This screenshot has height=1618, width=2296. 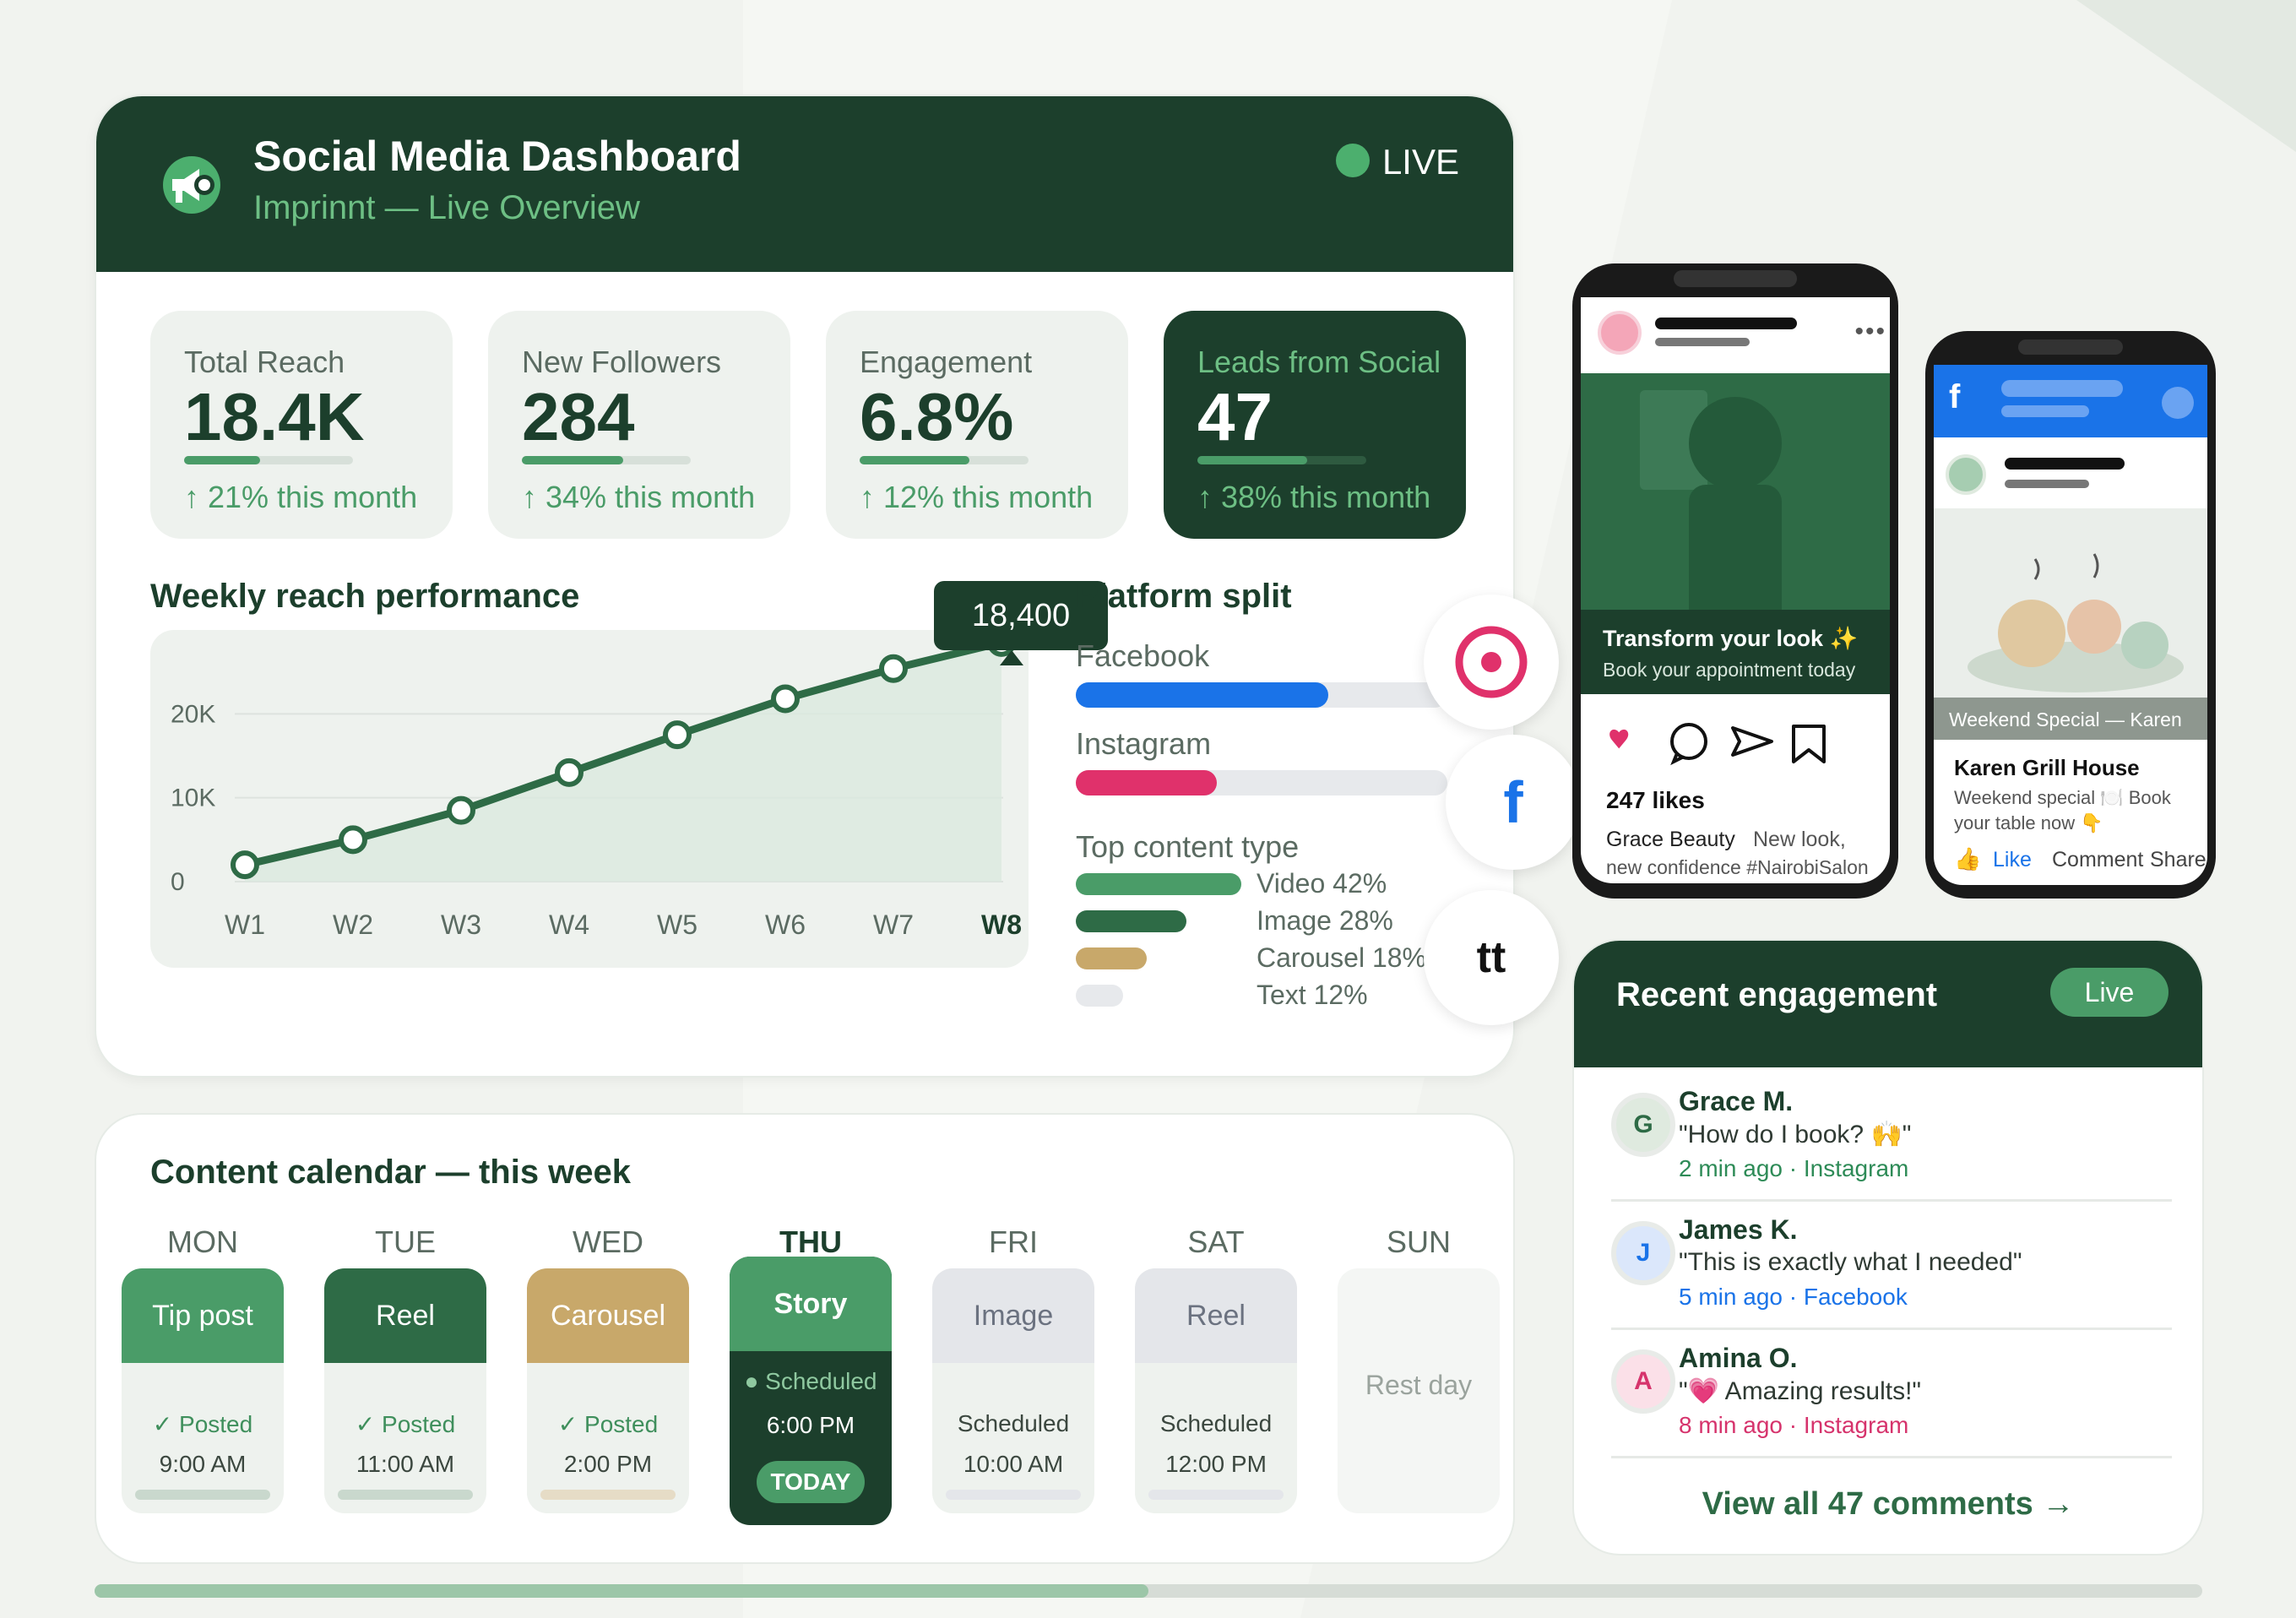 I want to click on day-post-type: Reel, so click(x=405, y=1315).